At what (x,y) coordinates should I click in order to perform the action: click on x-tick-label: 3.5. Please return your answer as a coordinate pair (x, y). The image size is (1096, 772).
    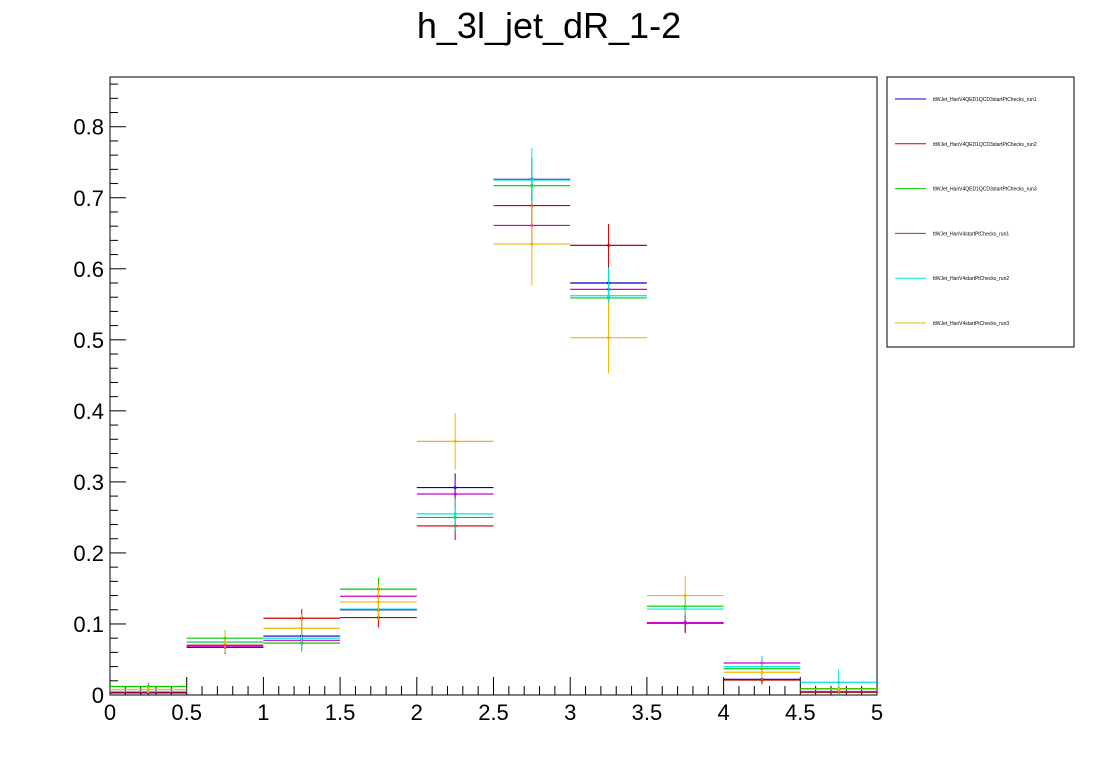
    Looking at the image, I should click on (647, 712).